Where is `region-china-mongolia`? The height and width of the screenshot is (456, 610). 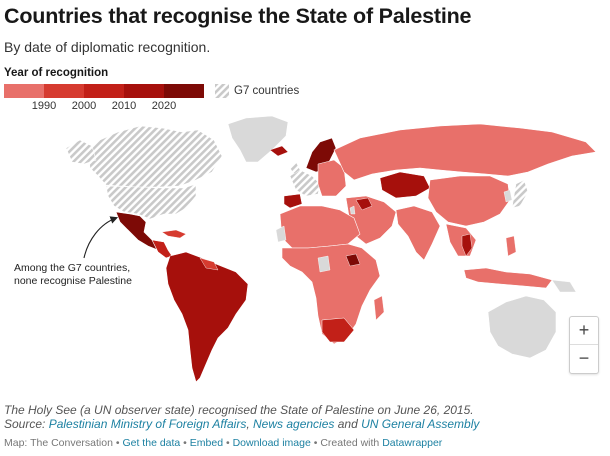
region-china-mongolia is located at coordinates (469, 201).